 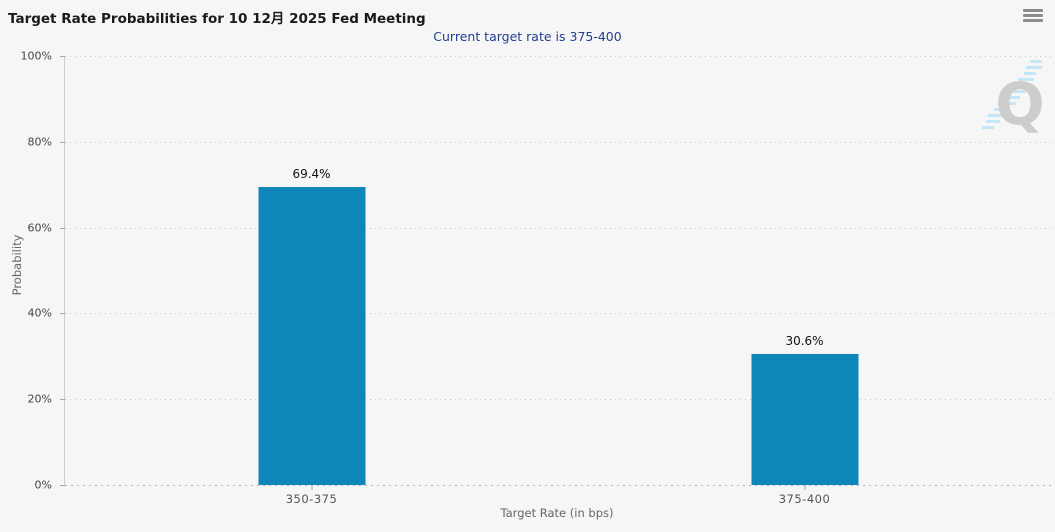 I want to click on quikstrike-q-watermark-icon: Q, so click(x=1015, y=100).